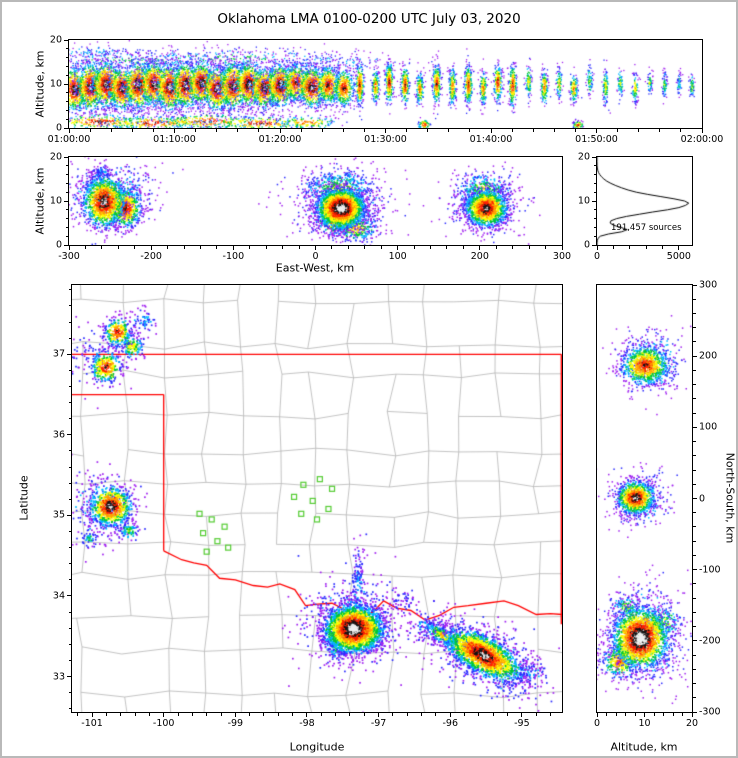 The image size is (738, 758). Describe the element at coordinates (644, 498) in the screenshot. I see `panel-north-south-altitude` at that location.